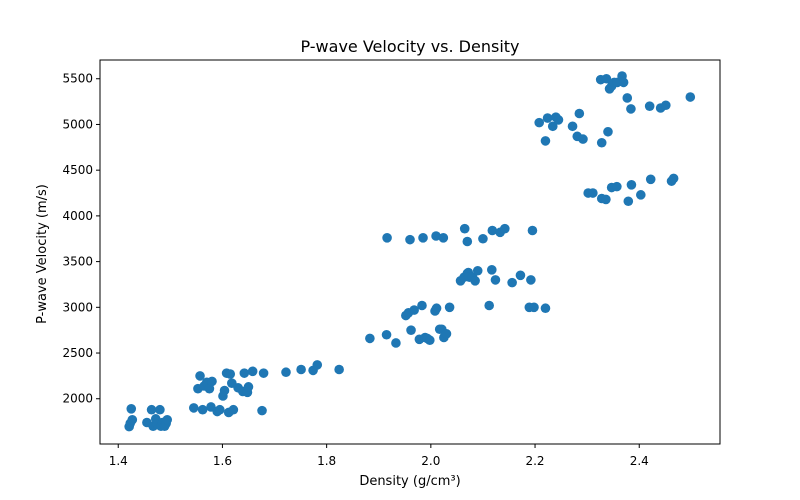 The image size is (800, 500). What do you see at coordinates (118, 461) in the screenshot?
I see `x-tick-label: 1.4` at bounding box center [118, 461].